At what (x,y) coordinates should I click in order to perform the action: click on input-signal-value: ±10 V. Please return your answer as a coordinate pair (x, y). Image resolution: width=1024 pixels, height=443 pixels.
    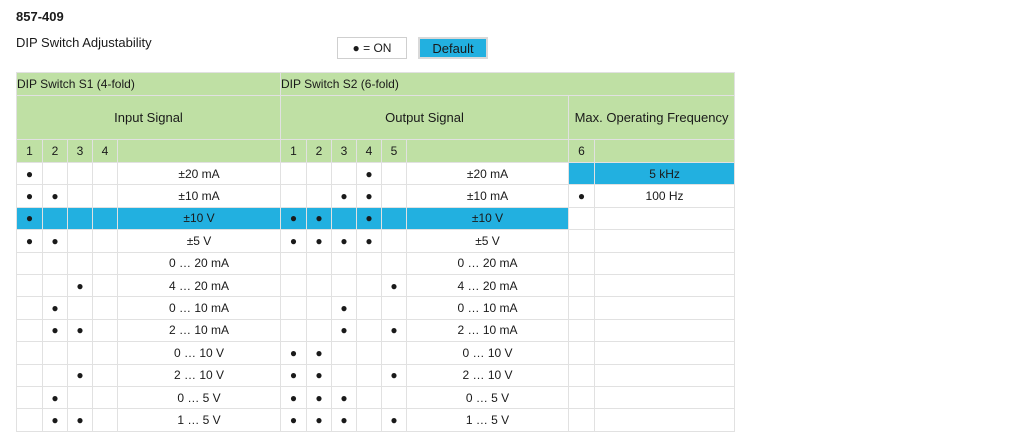
    Looking at the image, I should click on (199, 218).